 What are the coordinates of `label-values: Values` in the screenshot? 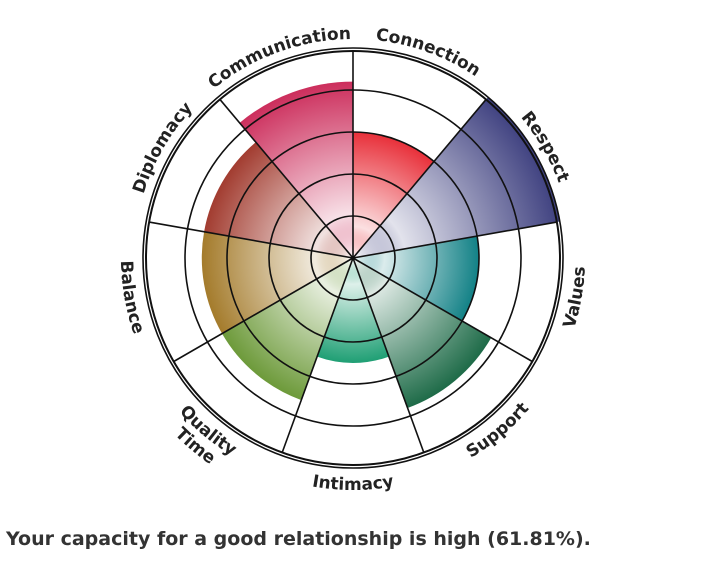 It's located at (575, 298).